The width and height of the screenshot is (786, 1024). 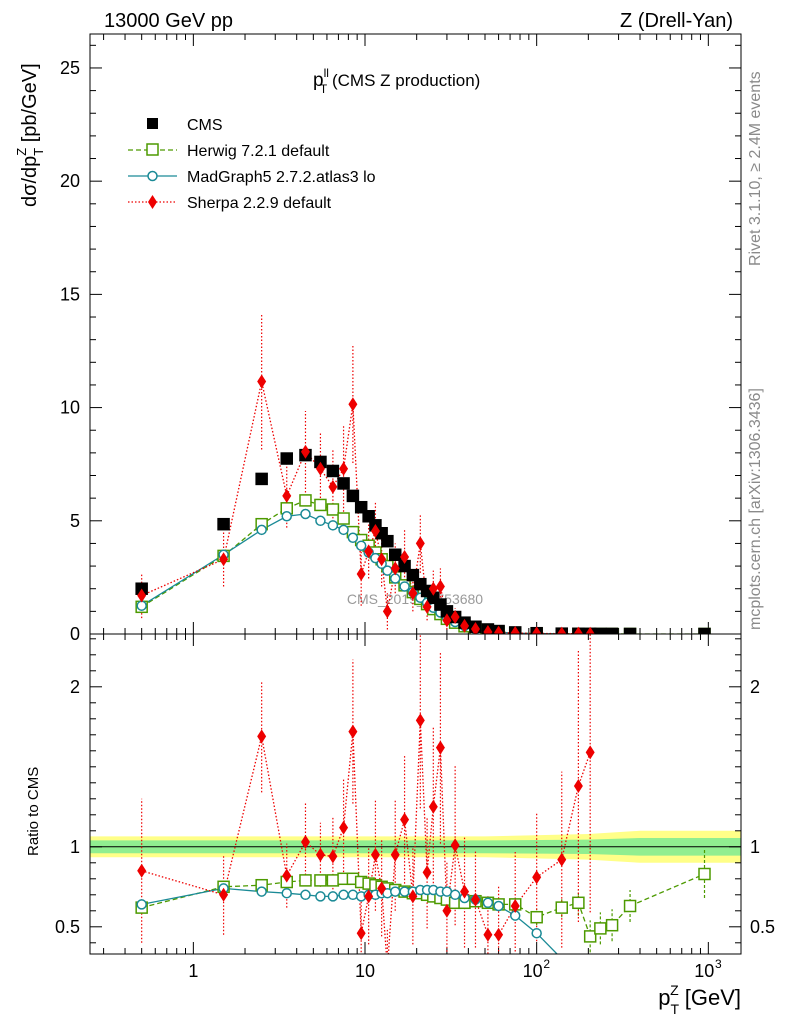 I want to click on legend-label-madgraph: MadGraph5 2.7.2.atlas3 lo, so click(x=281, y=177).